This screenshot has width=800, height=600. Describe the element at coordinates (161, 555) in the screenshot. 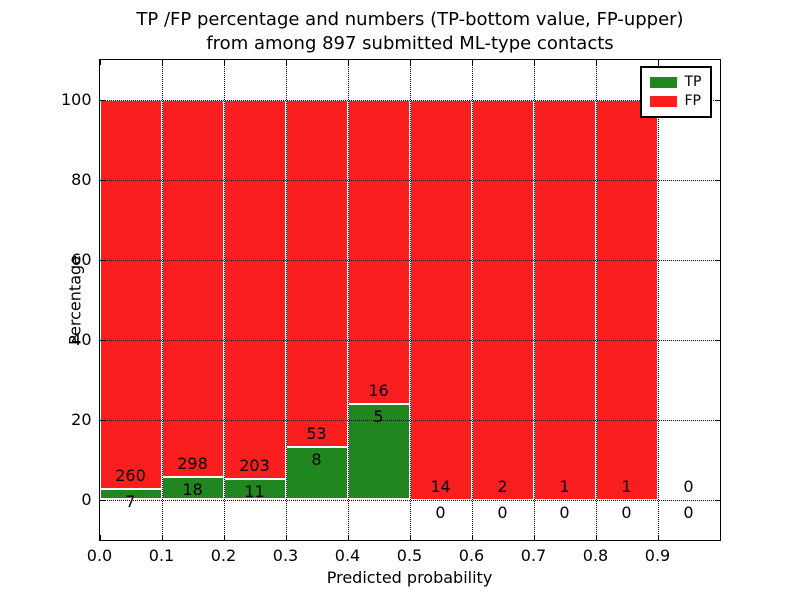

I see `x-tick-label: 0.1` at that location.